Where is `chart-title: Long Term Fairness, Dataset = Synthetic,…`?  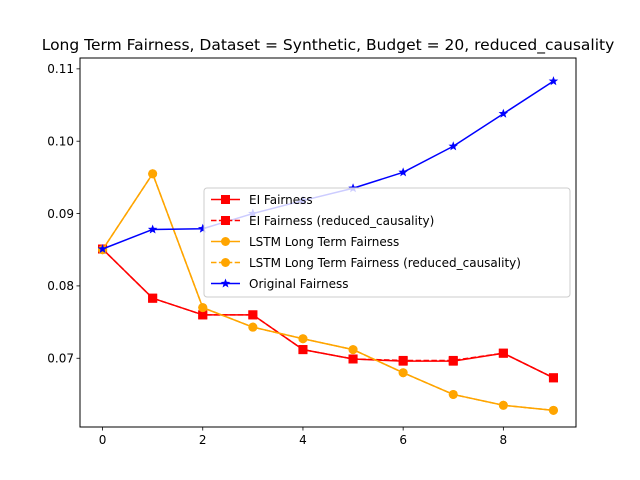 chart-title: Long Term Fairness, Dataset = Synthetic,… is located at coordinates (328, 45).